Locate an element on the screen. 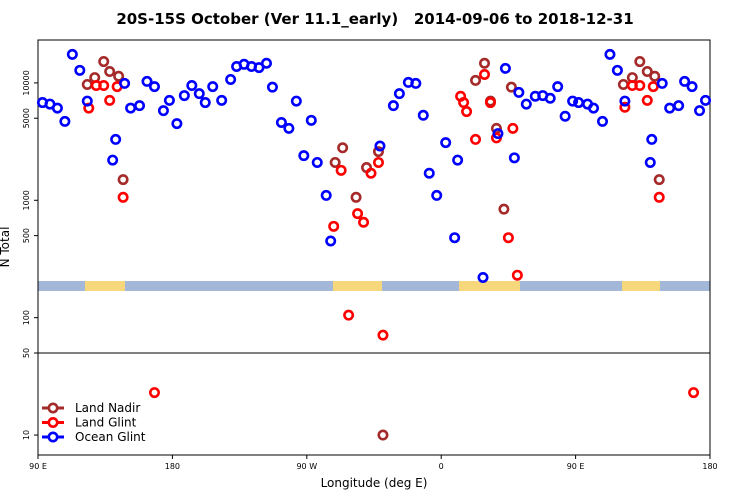  y-tick-label: 1000 is located at coordinates (26, 200).